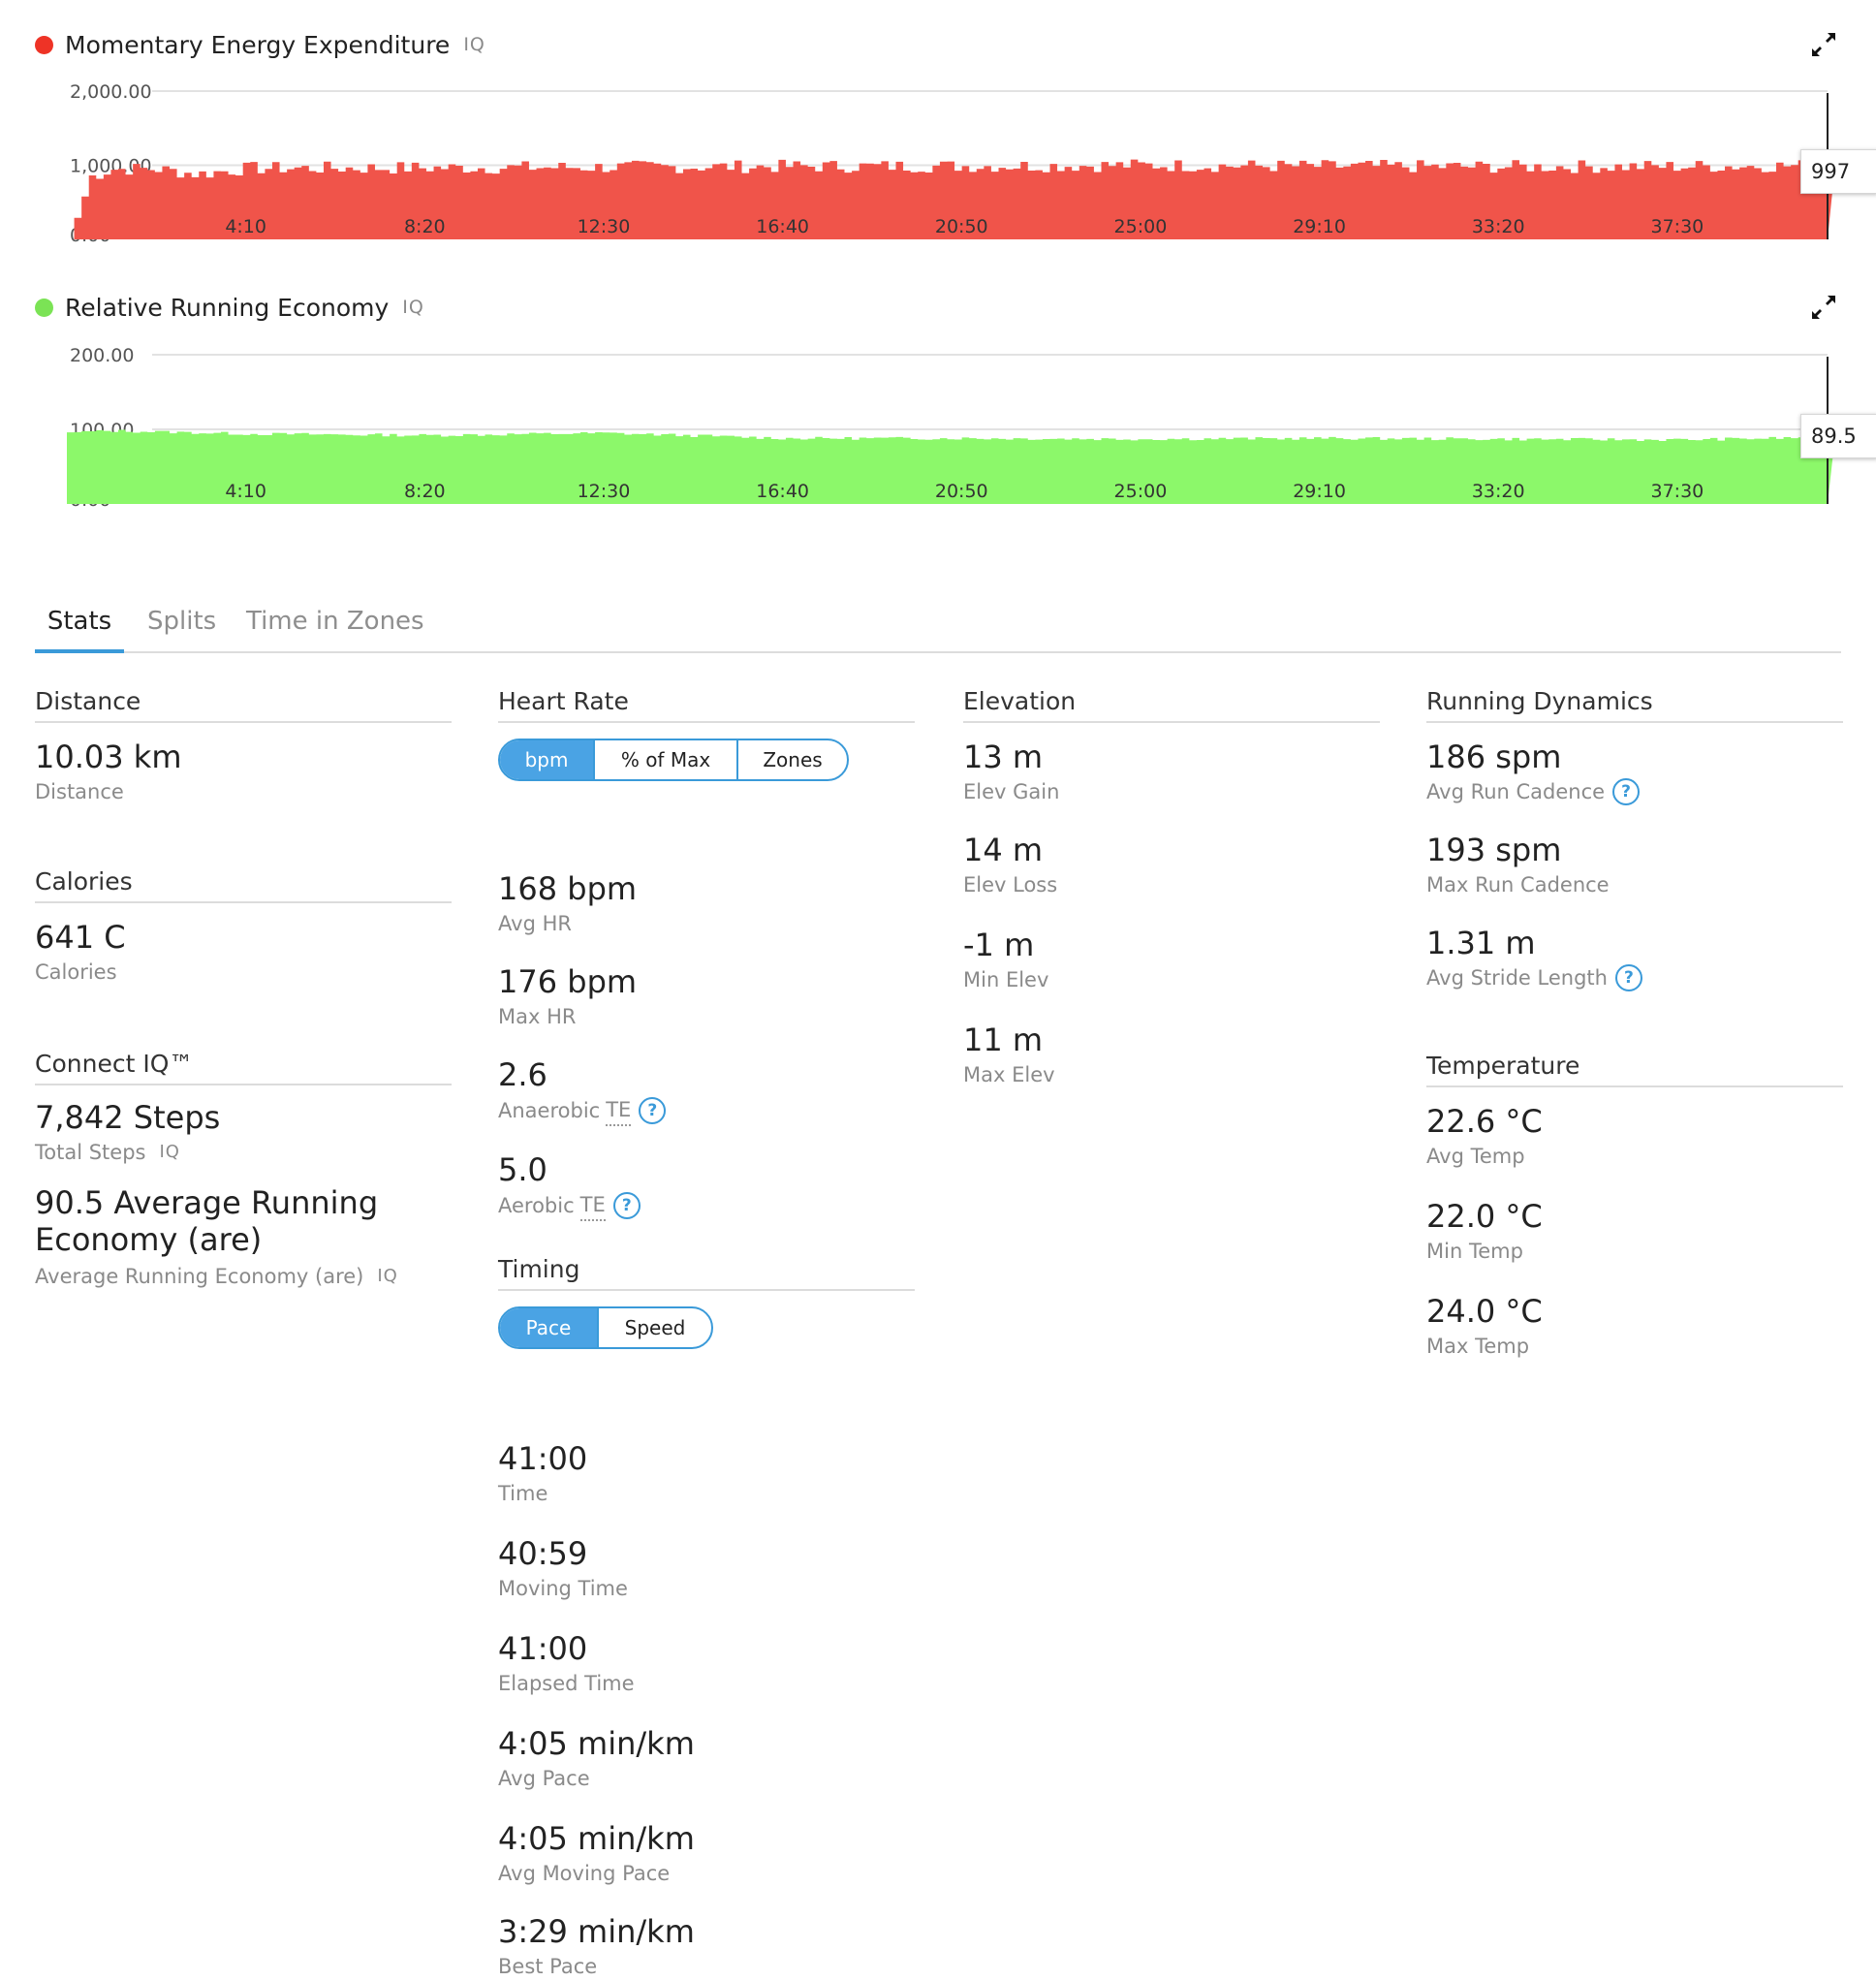 This screenshot has height=1981, width=1876. Describe the element at coordinates (102, 355) in the screenshot. I see `y-tick-label: 200.00` at that location.